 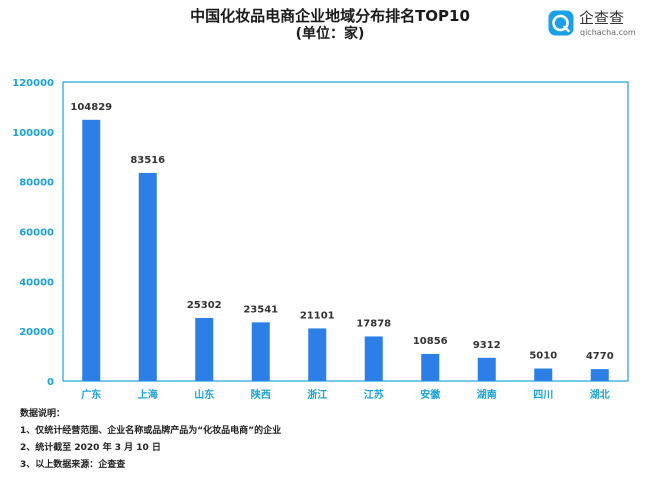 I want to click on notes-heading: 数据说明：, so click(x=43, y=414).